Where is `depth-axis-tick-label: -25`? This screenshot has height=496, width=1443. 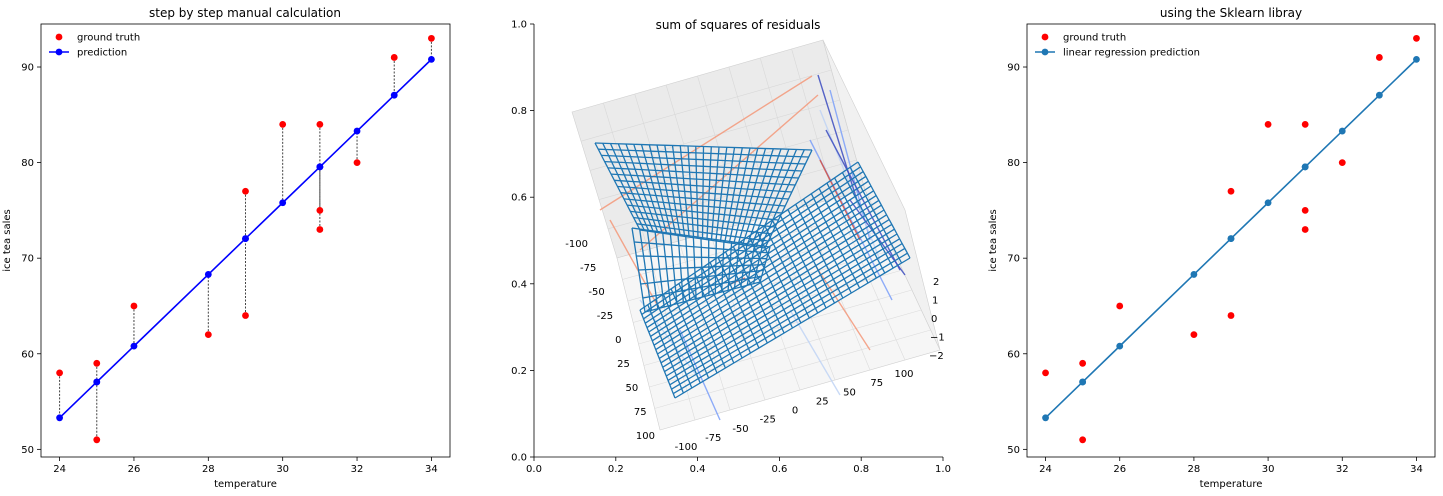 depth-axis-tick-label: -25 is located at coordinates (605, 316).